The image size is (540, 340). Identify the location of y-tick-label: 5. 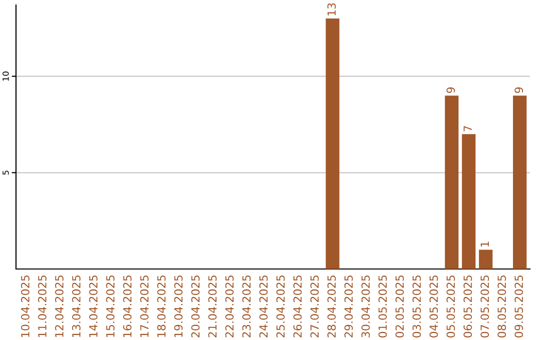
(5, 172).